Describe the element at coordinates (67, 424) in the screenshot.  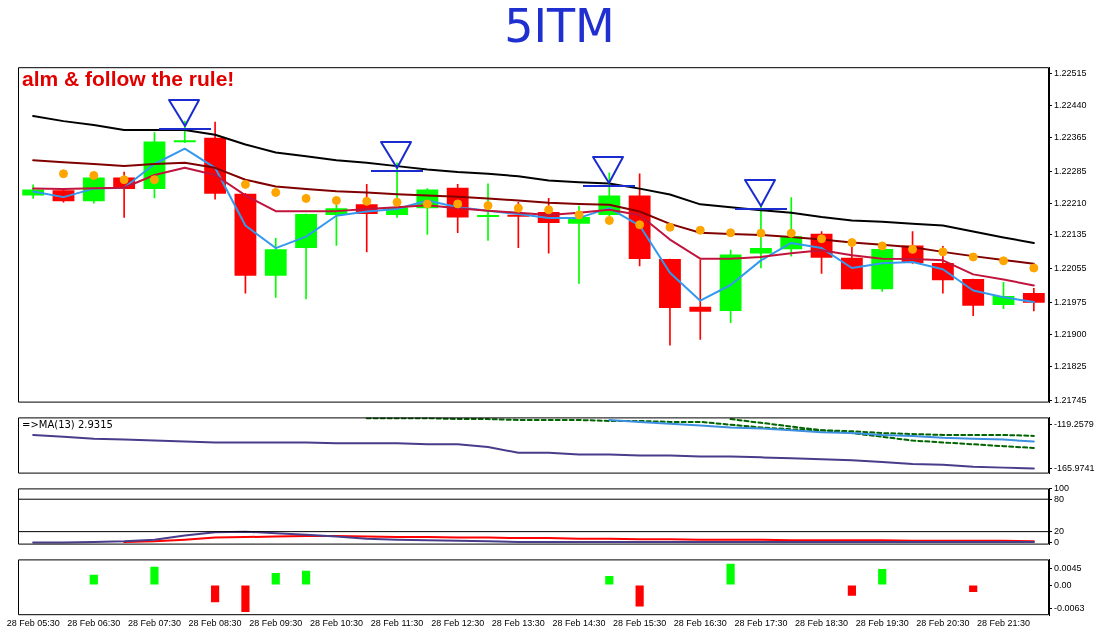
I see `annotation: =>MA(13) 2.9315` at that location.